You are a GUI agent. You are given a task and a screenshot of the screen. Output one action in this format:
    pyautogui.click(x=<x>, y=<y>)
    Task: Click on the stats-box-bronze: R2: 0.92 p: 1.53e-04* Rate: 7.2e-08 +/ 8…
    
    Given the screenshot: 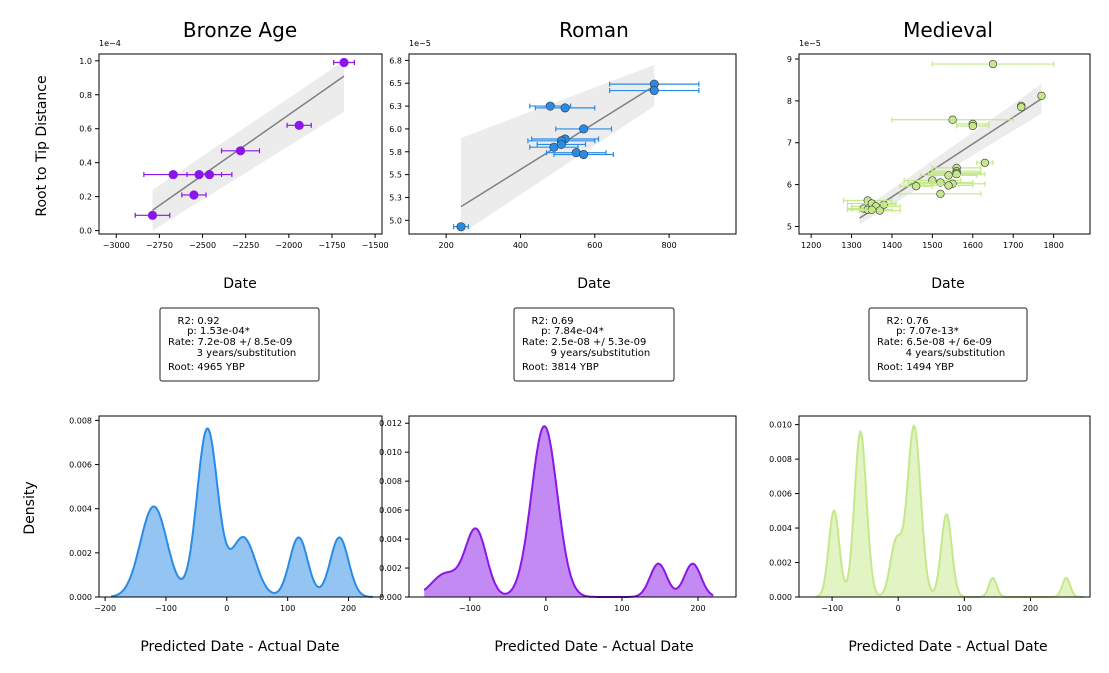 What is the action you would take?
    pyautogui.click(x=239, y=344)
    